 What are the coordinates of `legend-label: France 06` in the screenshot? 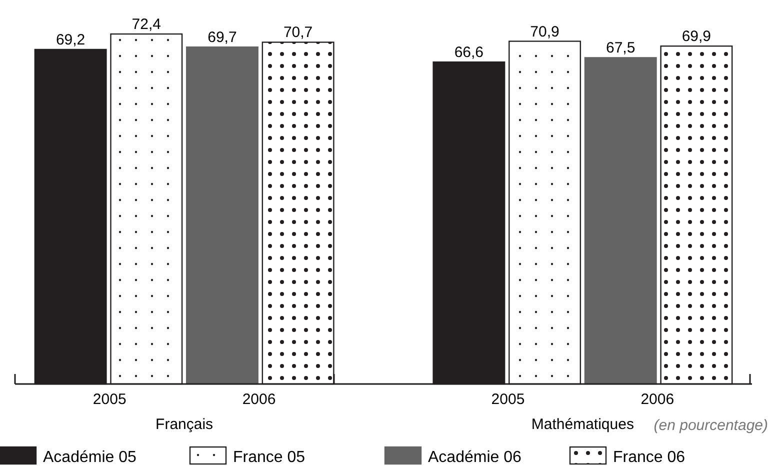 It's located at (649, 457).